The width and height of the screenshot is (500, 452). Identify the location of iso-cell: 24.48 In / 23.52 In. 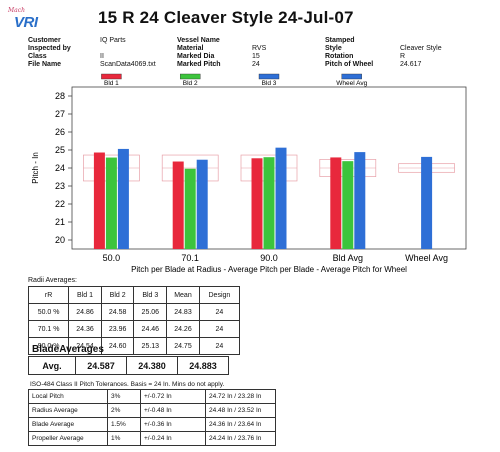
(240, 410).